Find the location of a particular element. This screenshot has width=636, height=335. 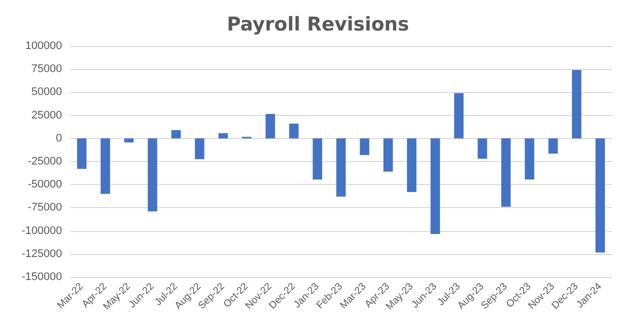

y-tick-label: -100000 is located at coordinates (42, 230).